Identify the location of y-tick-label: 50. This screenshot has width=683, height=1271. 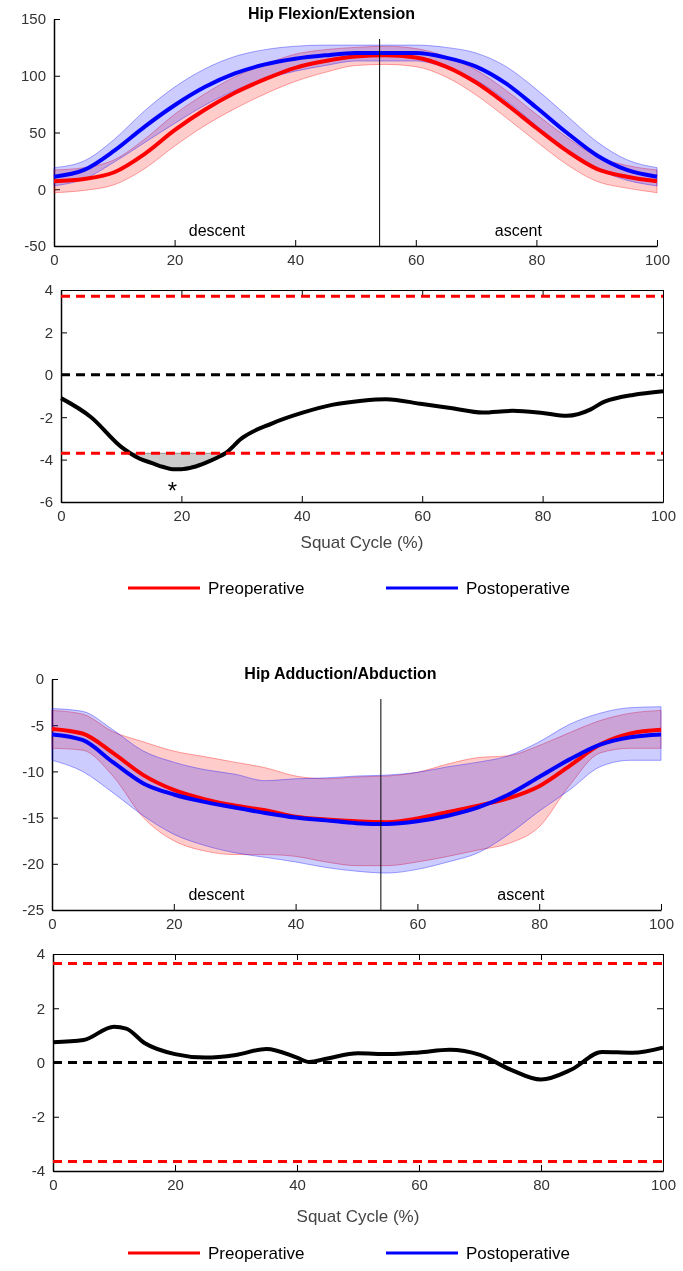
(37, 132).